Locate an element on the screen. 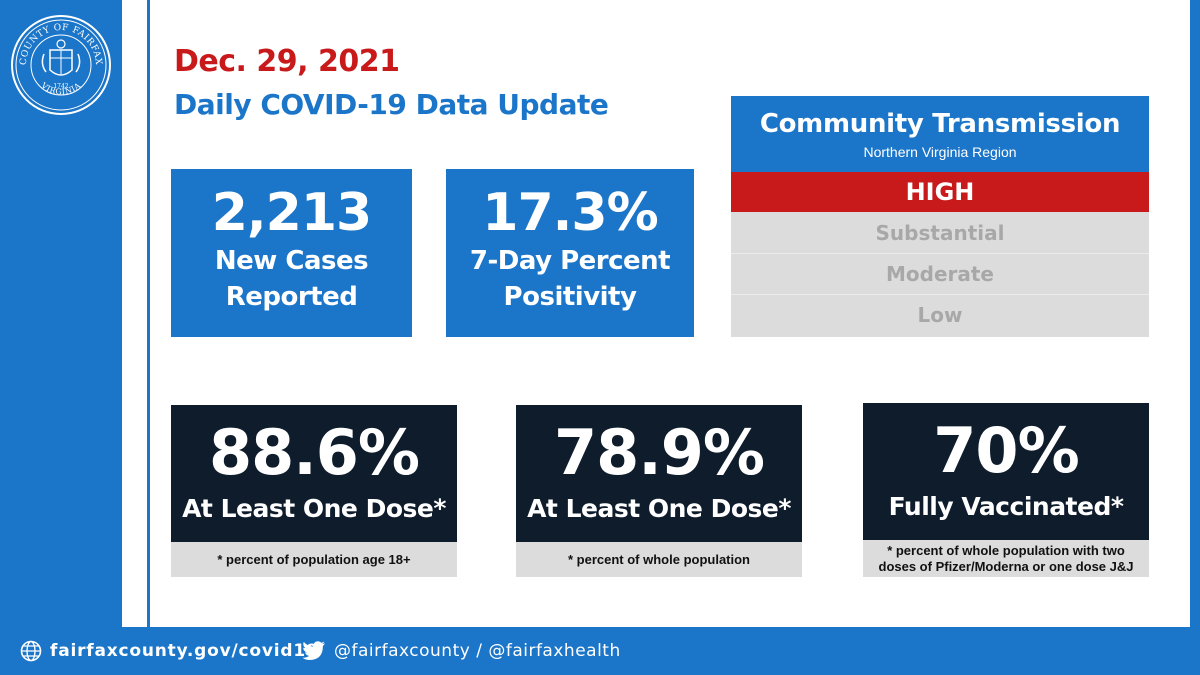 This screenshot has height=675, width=1200. vax-footnote-line1: * percent of whole population with two is located at coordinates (1006, 550).